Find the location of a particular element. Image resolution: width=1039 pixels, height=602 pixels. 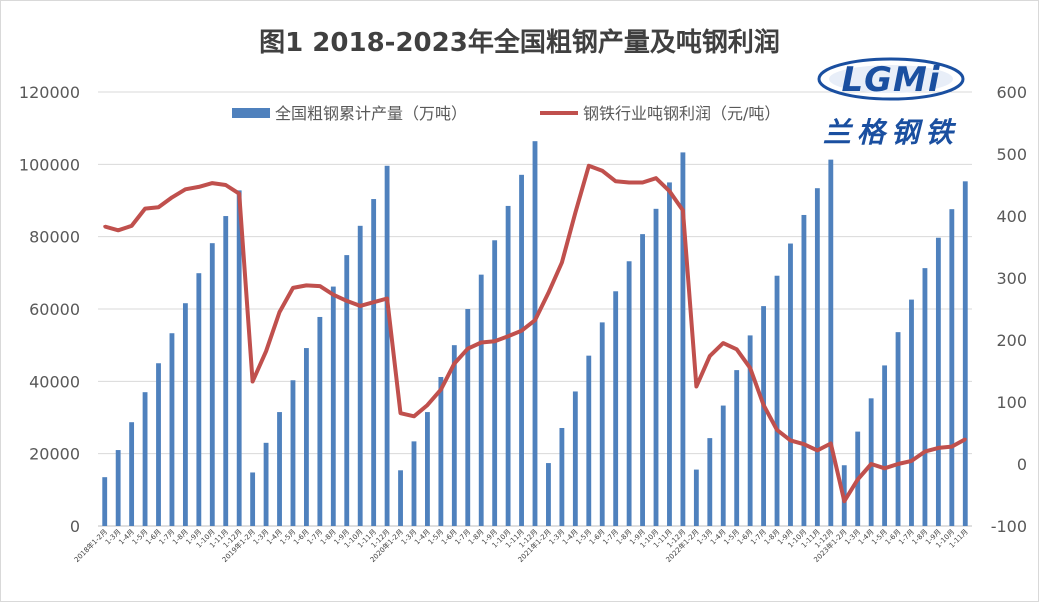

y-left-tick-label: 60000 is located at coordinates (54, 309).